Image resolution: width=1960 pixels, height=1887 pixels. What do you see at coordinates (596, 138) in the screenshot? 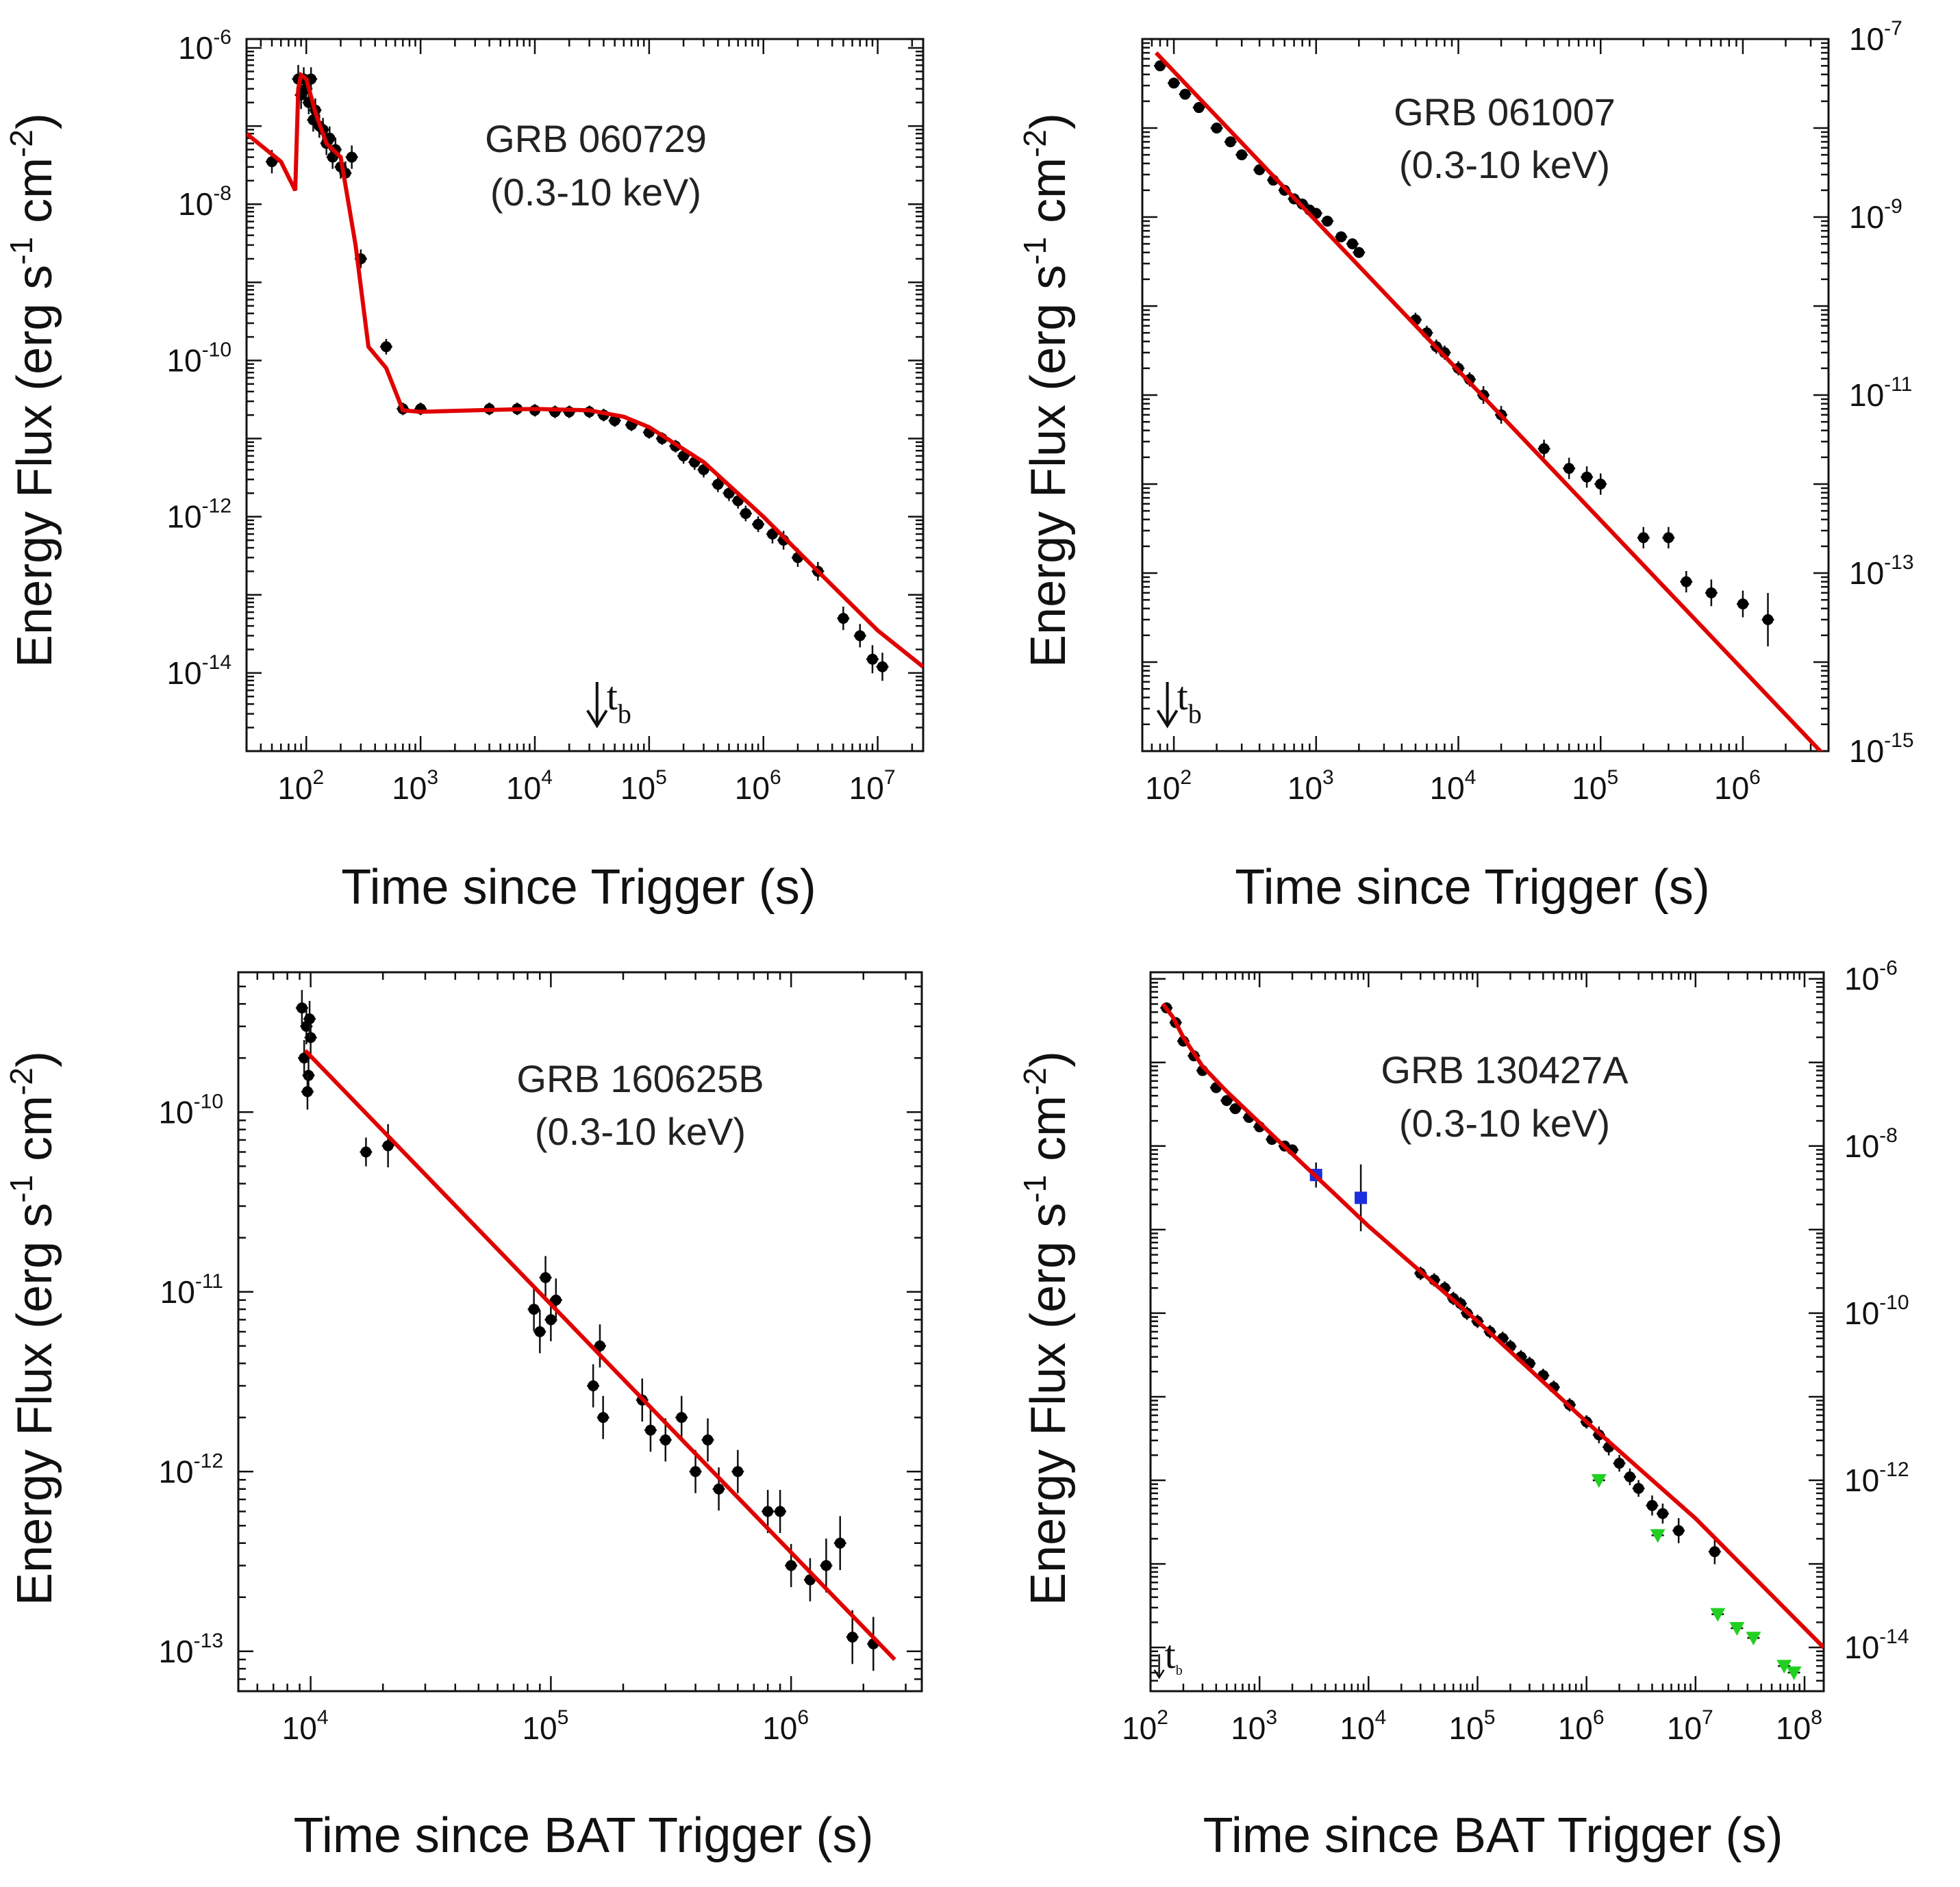
I see `chart-title: GRB 060729` at bounding box center [596, 138].